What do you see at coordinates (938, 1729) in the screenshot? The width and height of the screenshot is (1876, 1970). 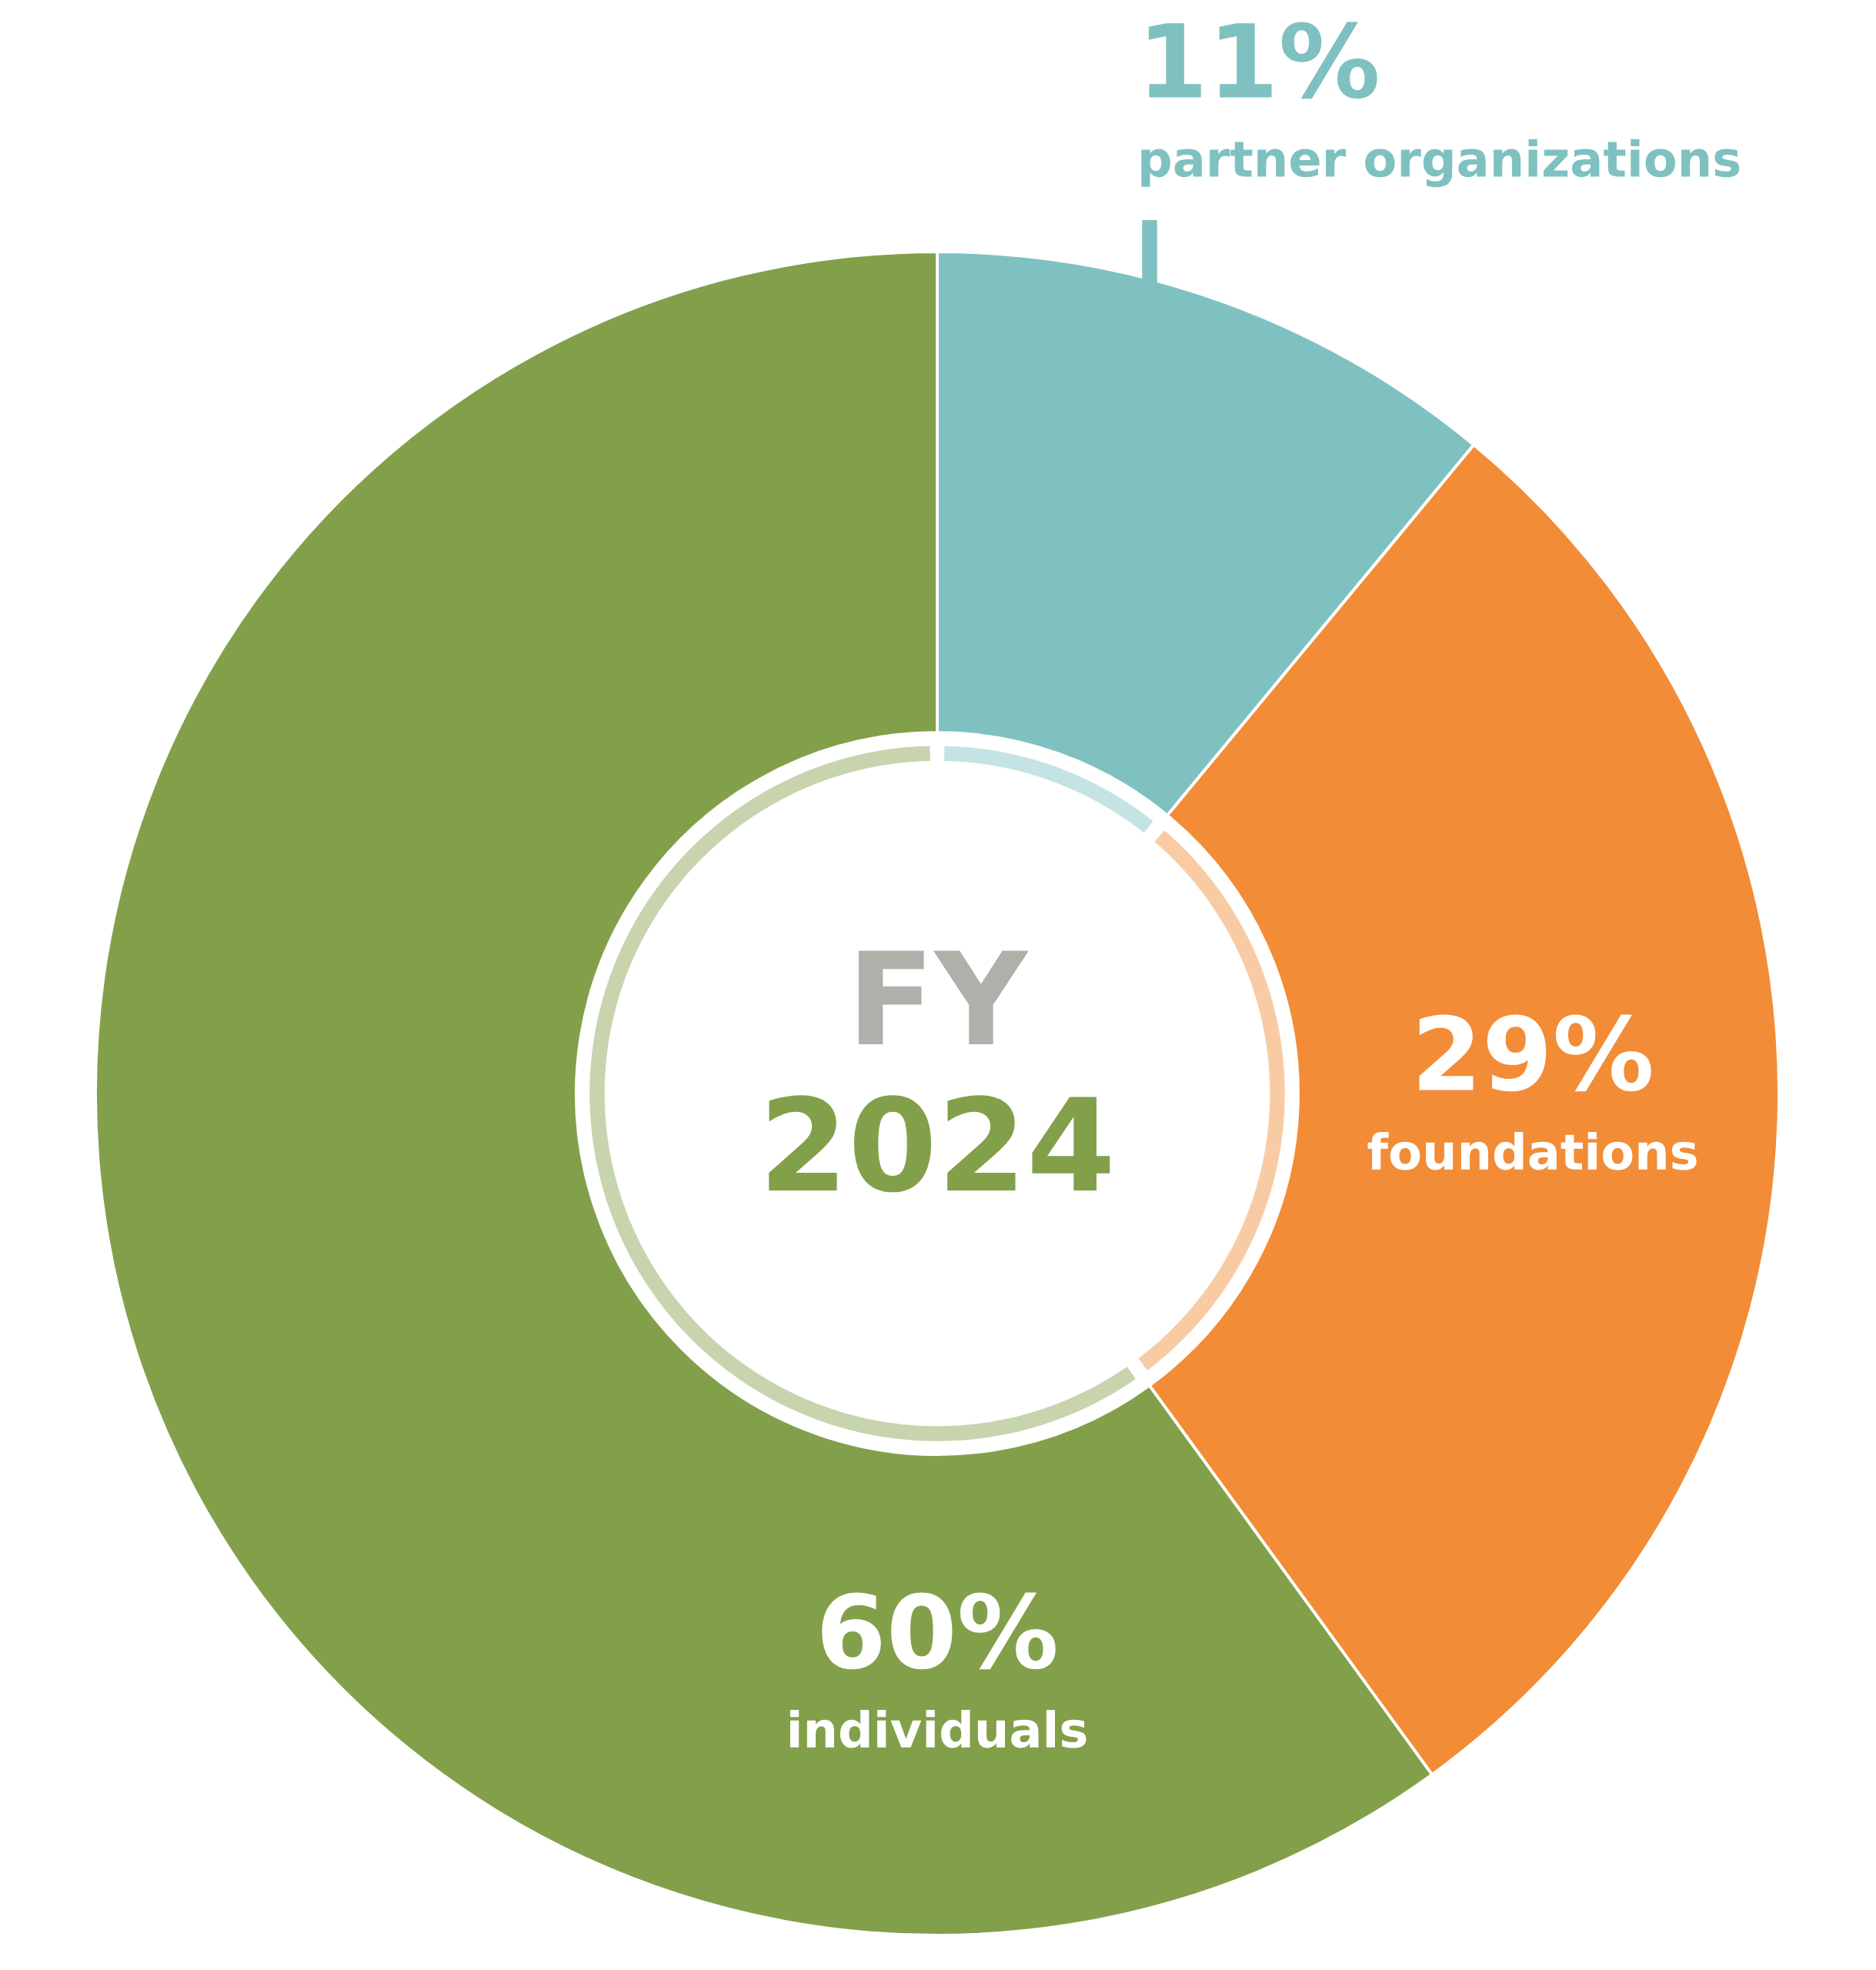 I see `slice-label: individuals` at bounding box center [938, 1729].